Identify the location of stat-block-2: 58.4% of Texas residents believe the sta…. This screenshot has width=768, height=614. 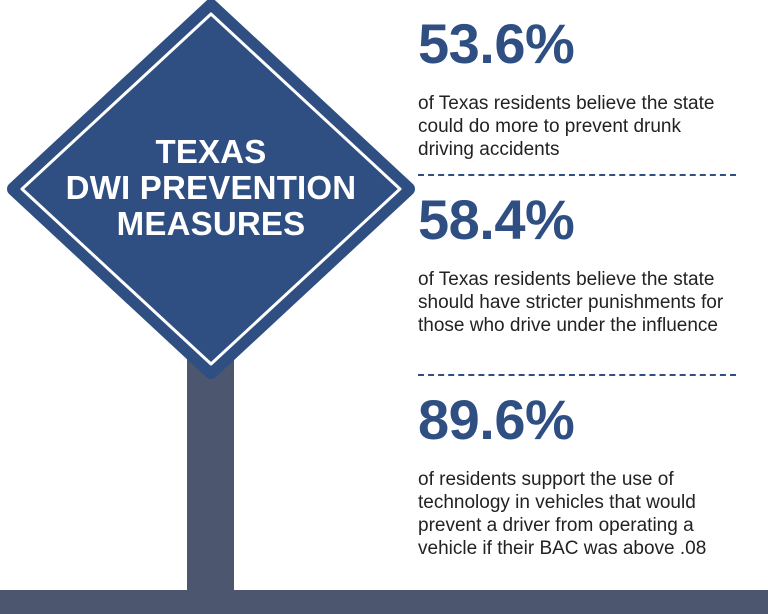
(583, 263).